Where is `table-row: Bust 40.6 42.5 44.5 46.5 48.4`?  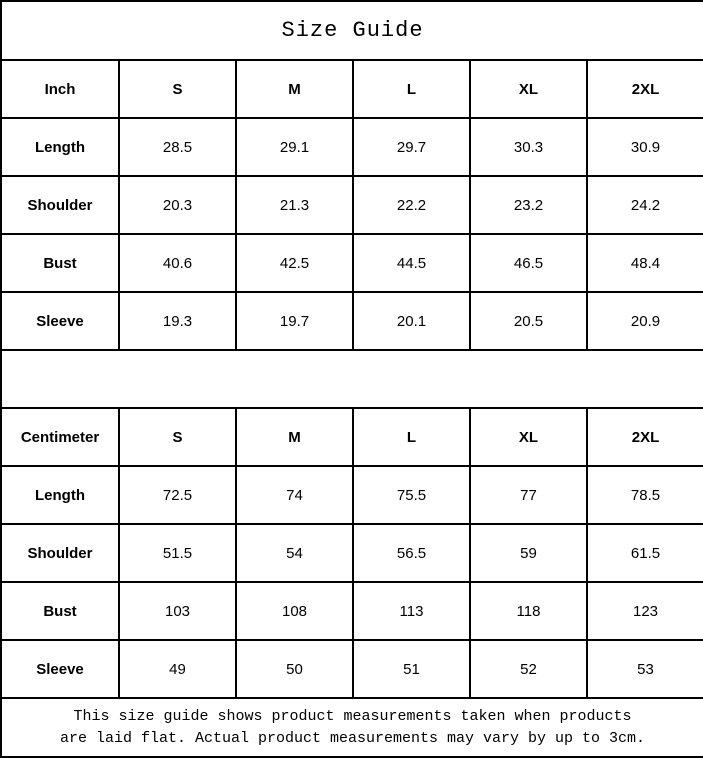 table-row: Bust 40.6 42.5 44.5 46.5 48.4 is located at coordinates (351, 263).